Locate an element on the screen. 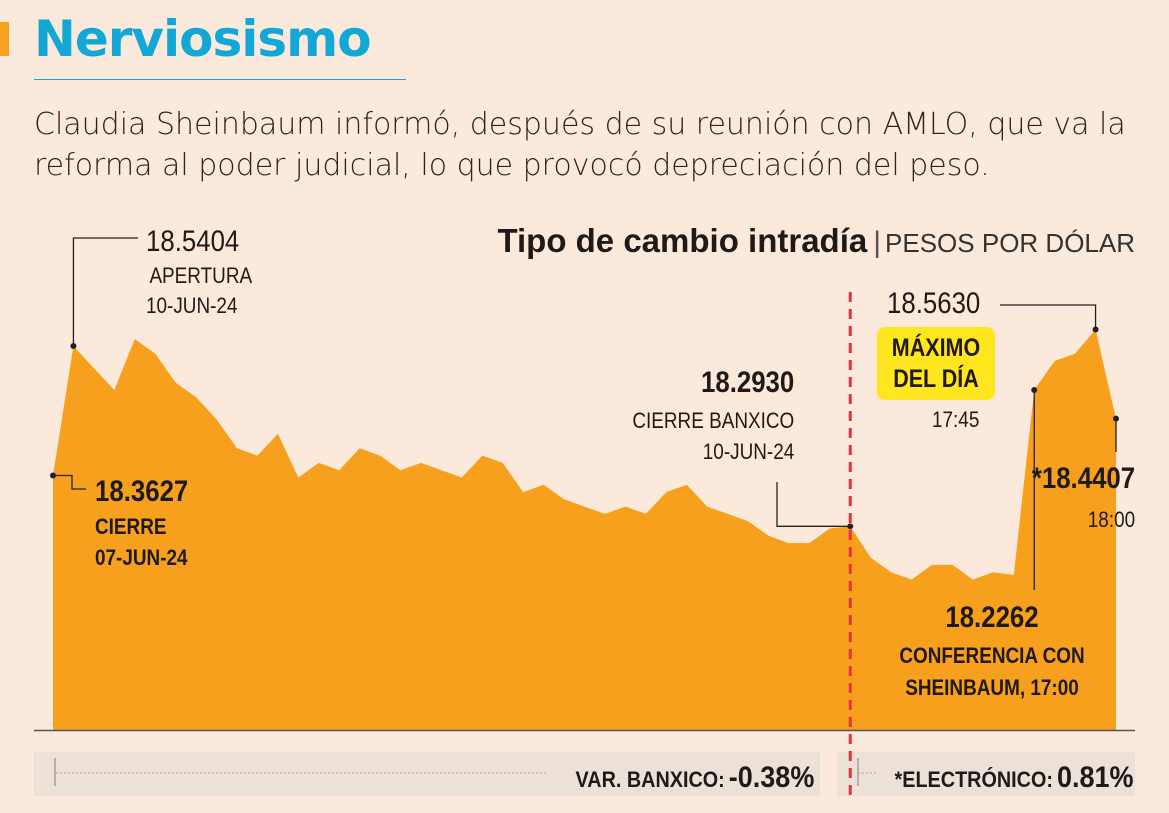 This screenshot has width=1169, height=813. banxico-annotation: 18.2930 CIERRE BANXICO 10-JUN-24 is located at coordinates (713, 415).